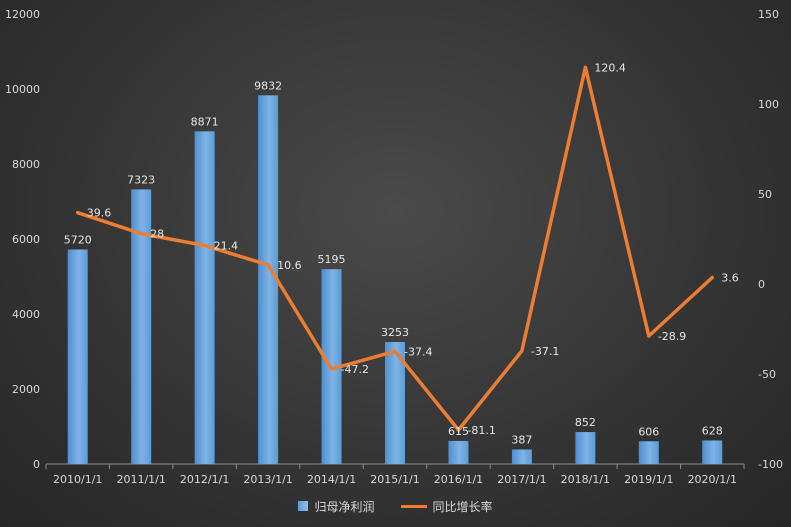 The height and width of the screenshot is (527, 791). I want to click on line-value-label: 120.4, so click(610, 67).